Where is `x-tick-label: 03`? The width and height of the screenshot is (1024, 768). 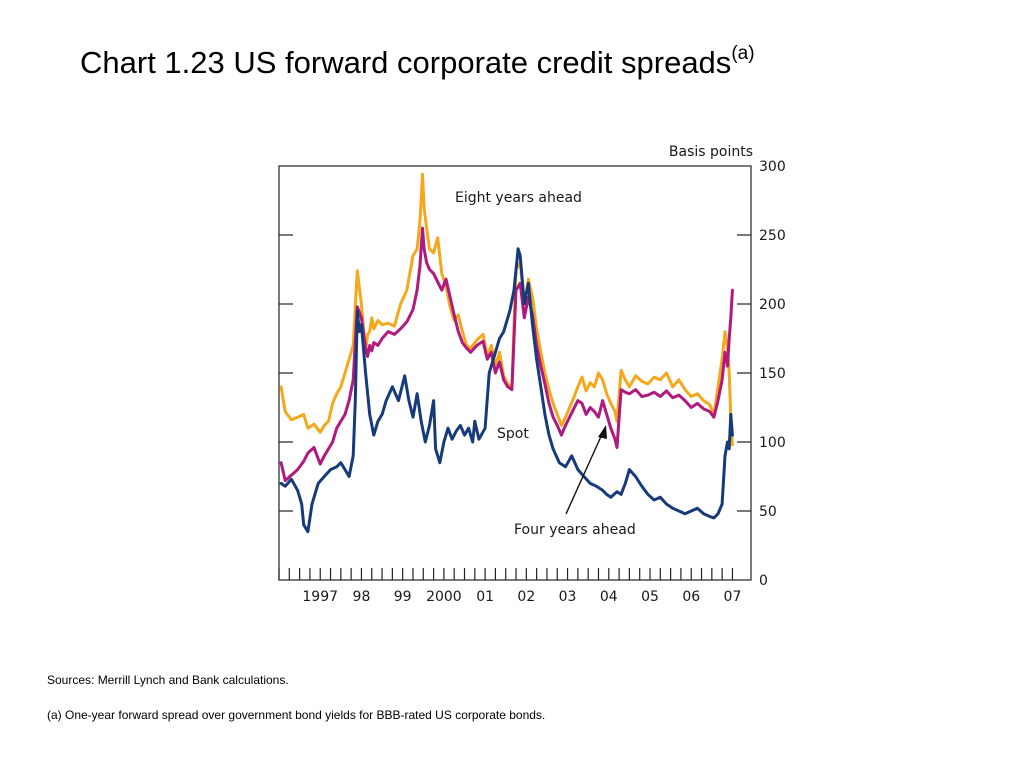 x-tick-label: 03 is located at coordinates (568, 597).